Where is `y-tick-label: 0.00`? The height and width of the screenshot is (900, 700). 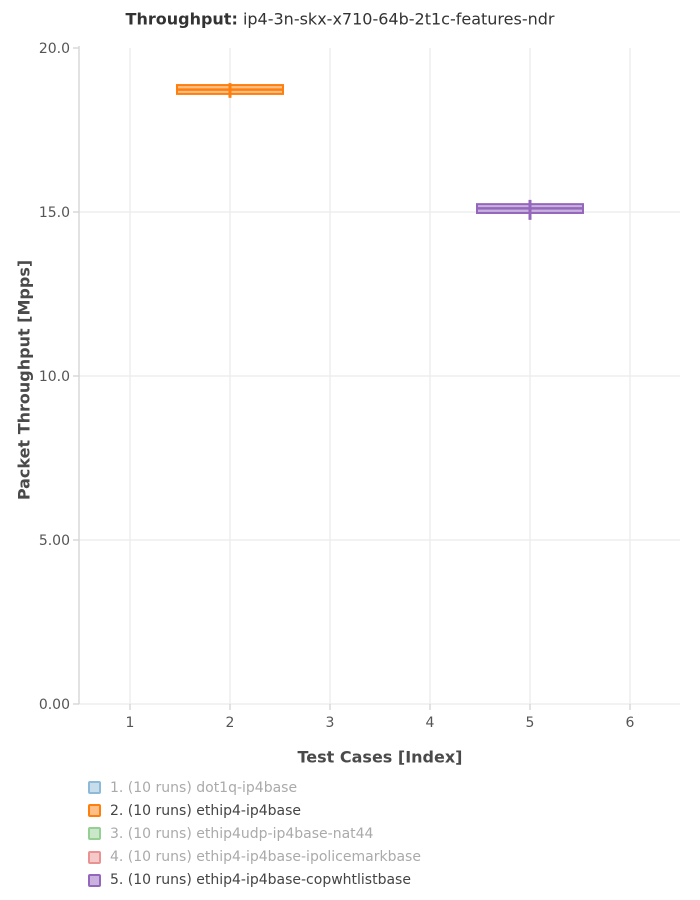 y-tick-label: 0.00 is located at coordinates (54, 705).